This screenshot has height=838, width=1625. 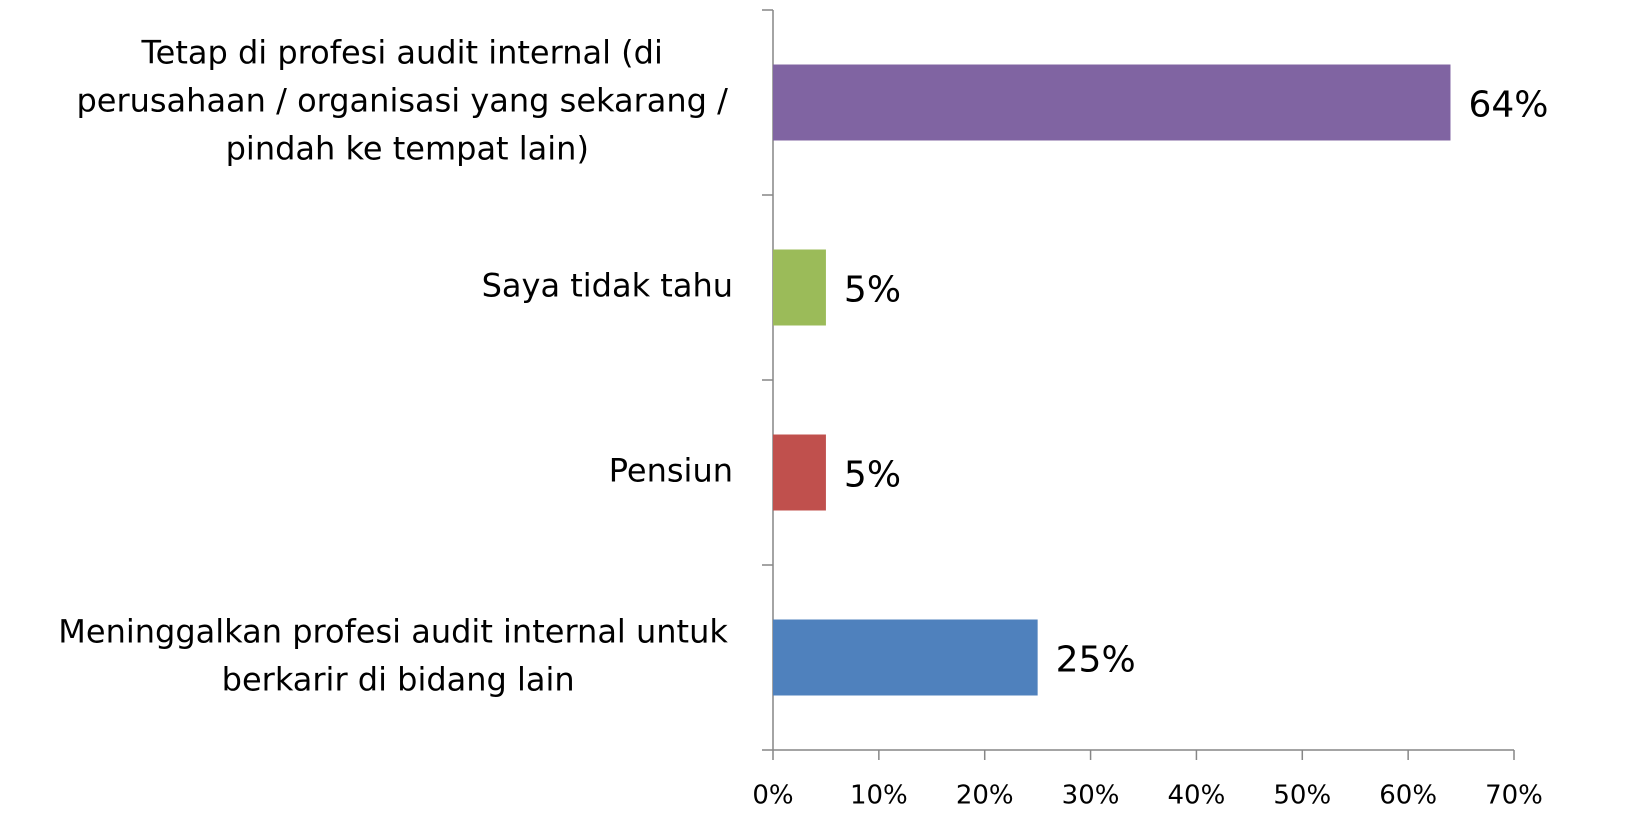 I want to click on x-tick-label: 40%, so click(x=1197, y=796).